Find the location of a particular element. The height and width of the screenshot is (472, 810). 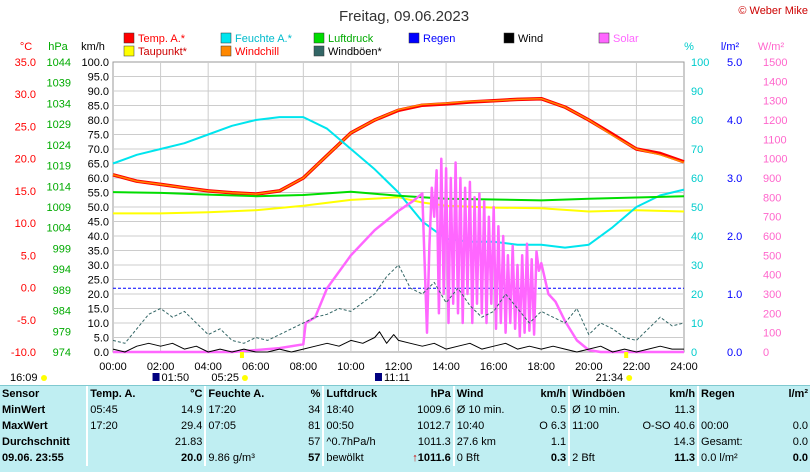

axis-tick-label-solar: 900 is located at coordinates (772, 179).